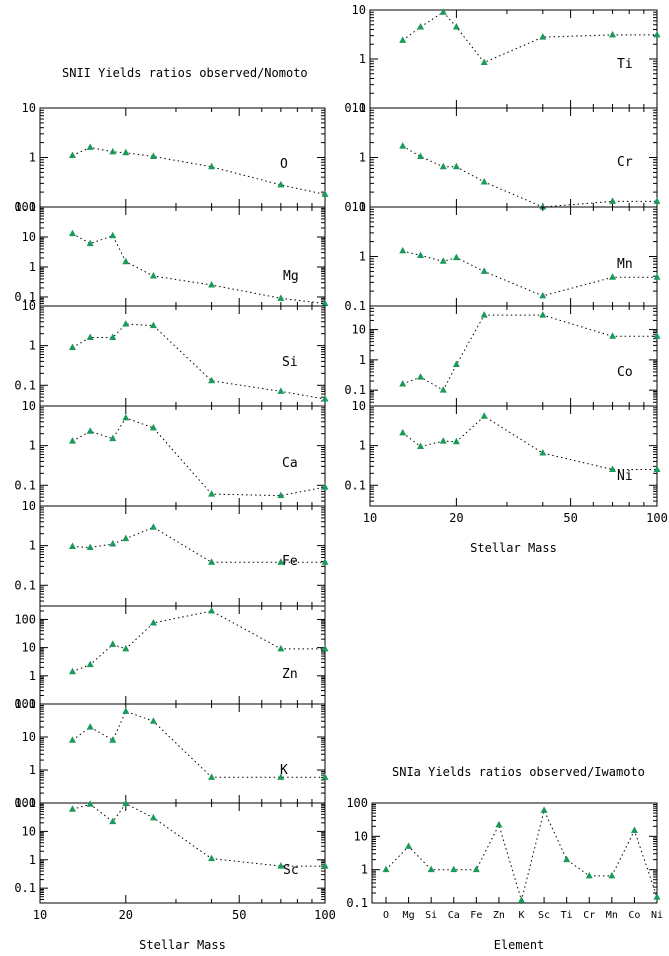  I want to click on element-label: Ni, so click(625, 476).